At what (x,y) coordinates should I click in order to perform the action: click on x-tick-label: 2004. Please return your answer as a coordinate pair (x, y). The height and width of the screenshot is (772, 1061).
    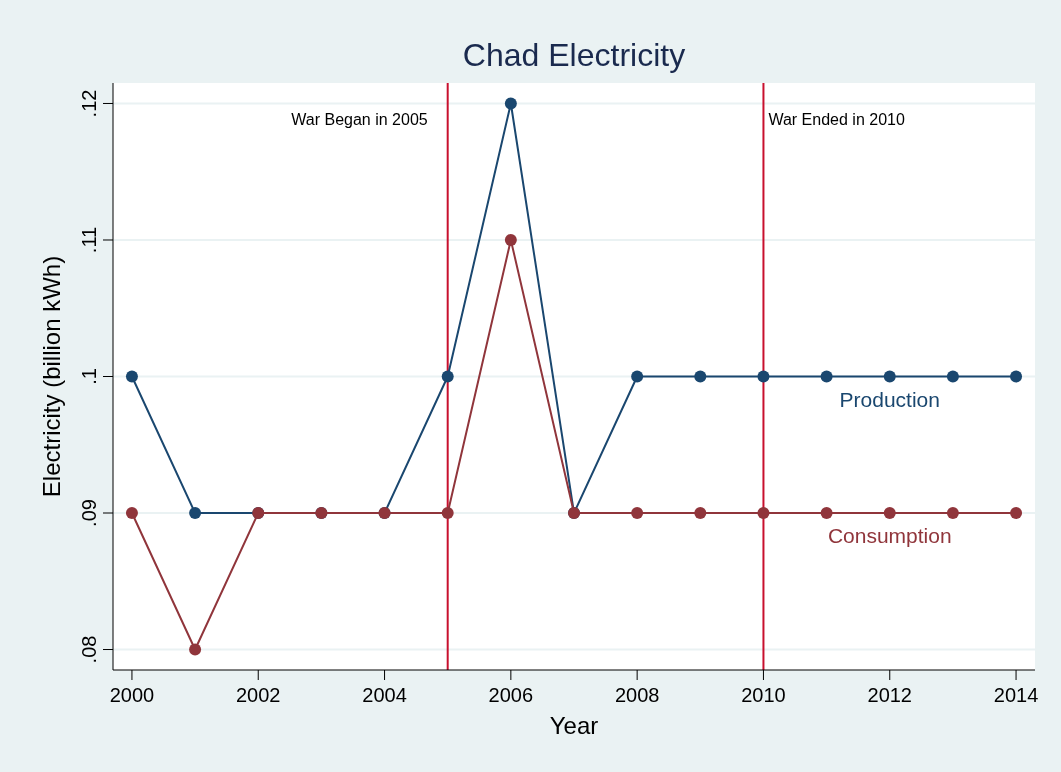
    Looking at the image, I should click on (384, 695).